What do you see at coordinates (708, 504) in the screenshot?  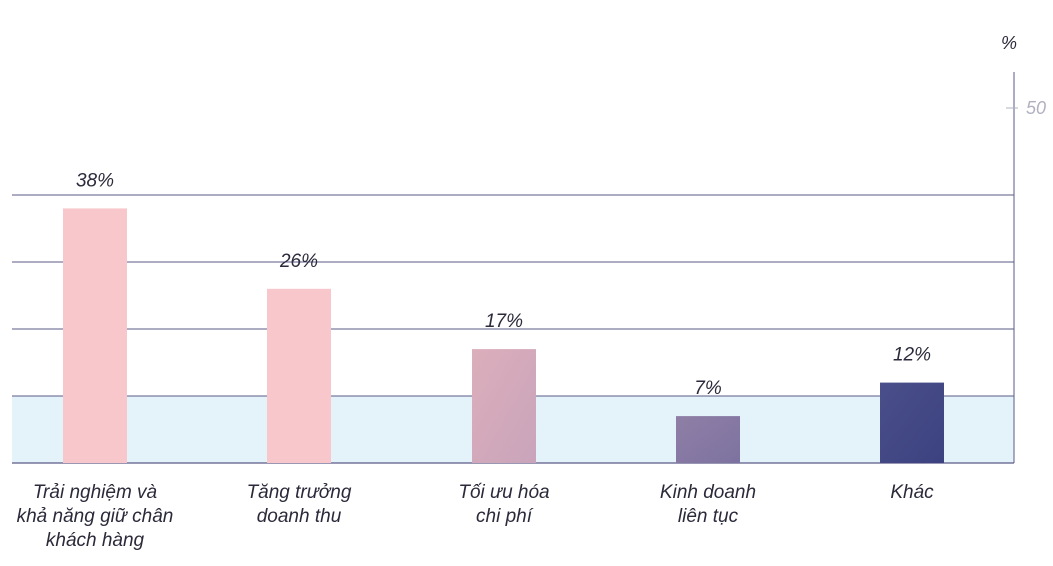 I see `category-label-3: Kinh doanh liên tục` at bounding box center [708, 504].